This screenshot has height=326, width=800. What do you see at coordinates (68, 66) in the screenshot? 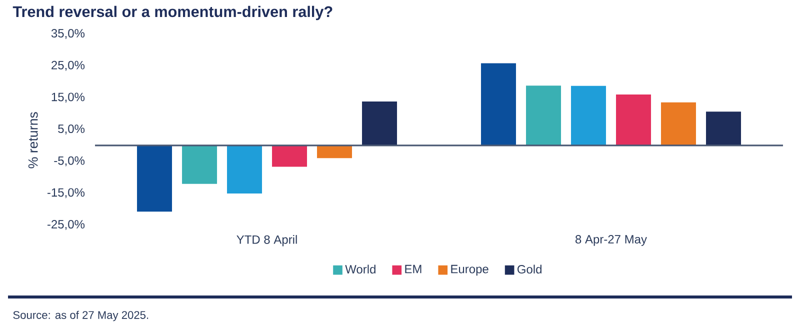
I see `y-tick-label: 25,0%` at bounding box center [68, 66].